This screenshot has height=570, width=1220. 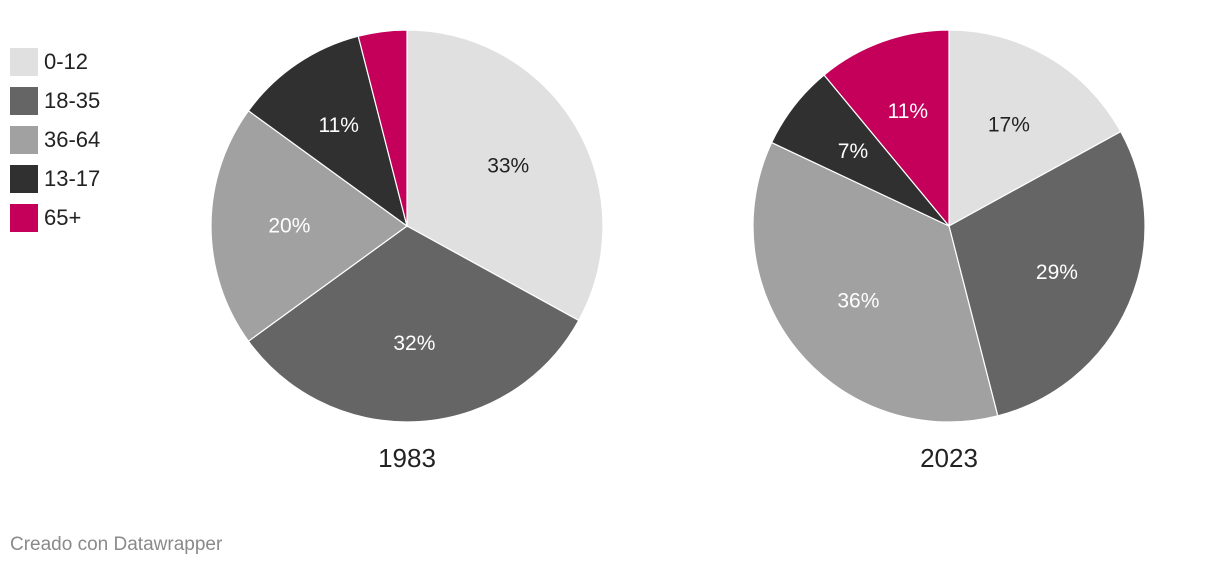 What do you see at coordinates (72, 100) in the screenshot?
I see `legend-label: 18-35` at bounding box center [72, 100].